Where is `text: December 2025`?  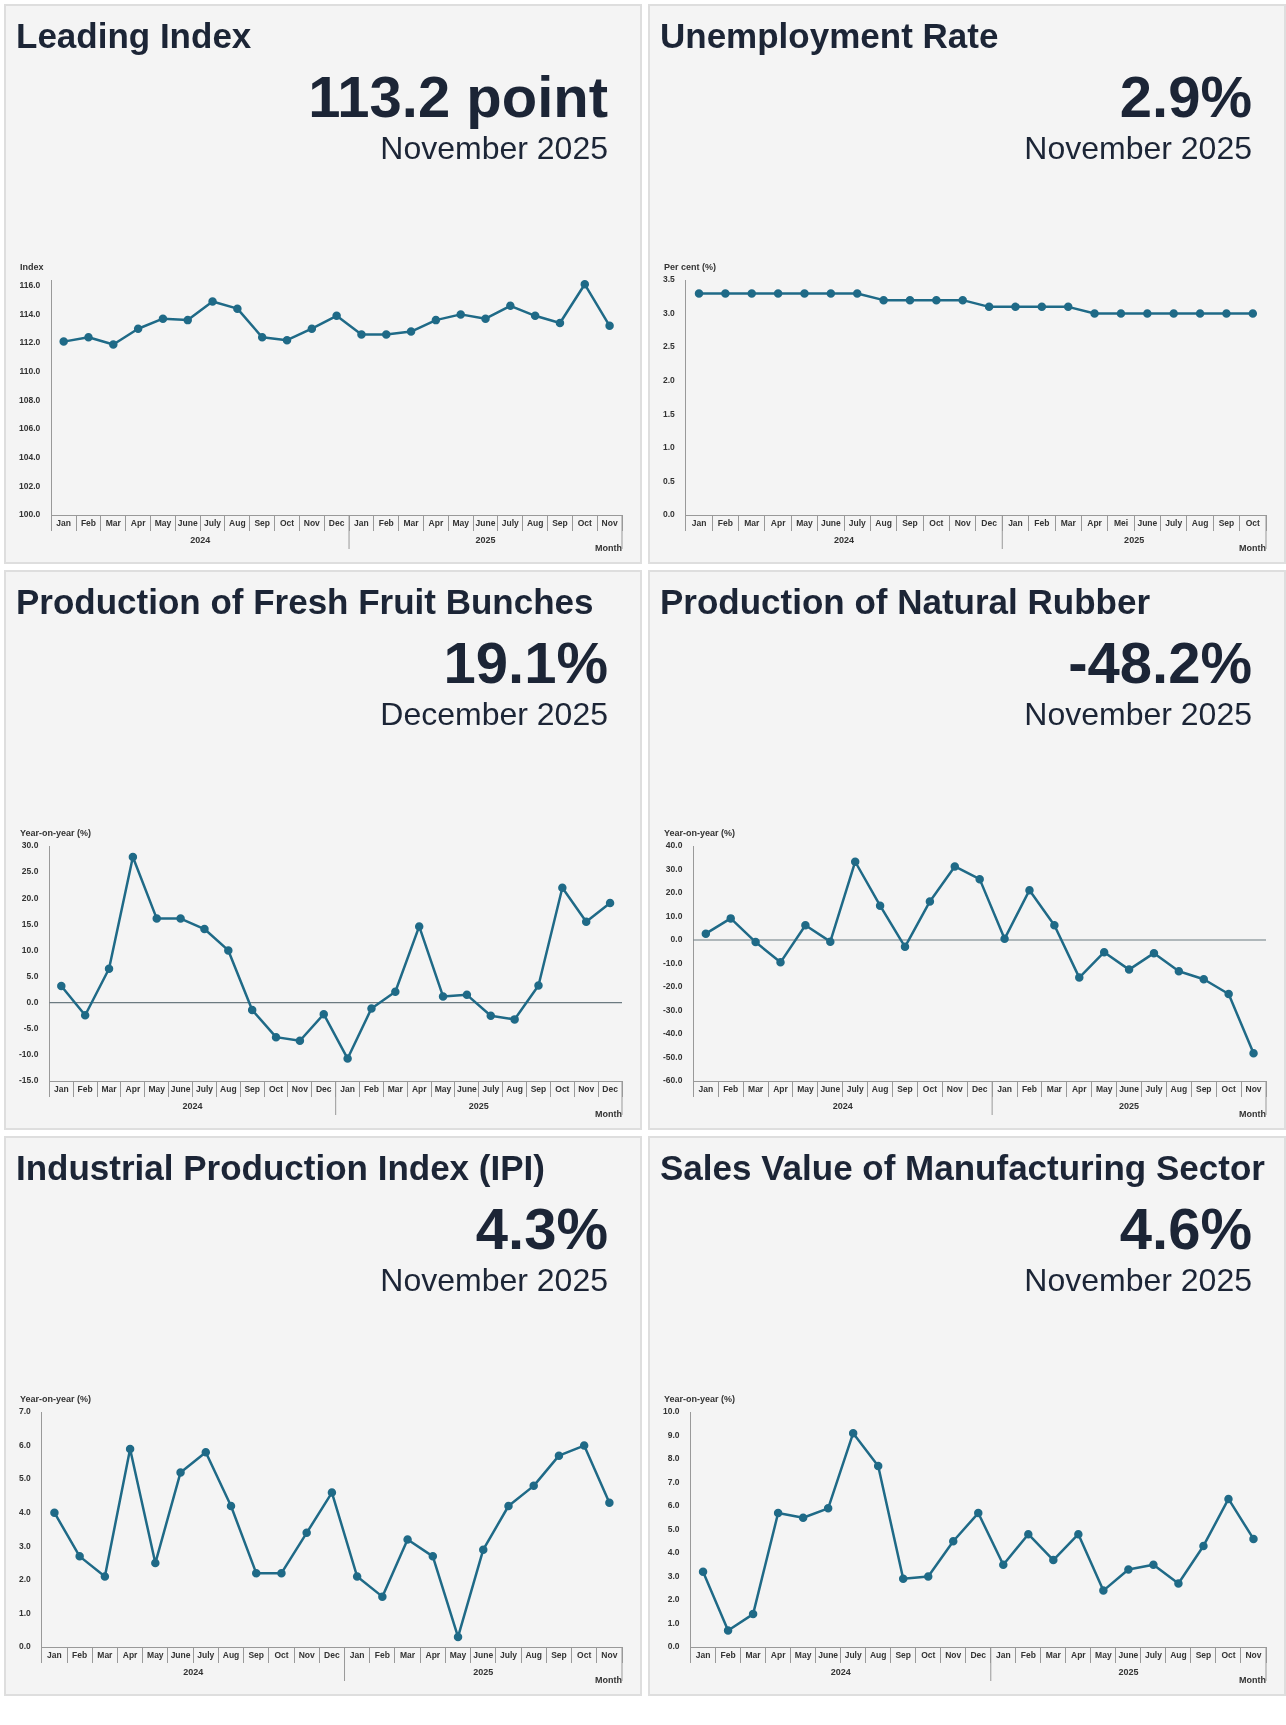 text: December 2025 is located at coordinates (494, 715).